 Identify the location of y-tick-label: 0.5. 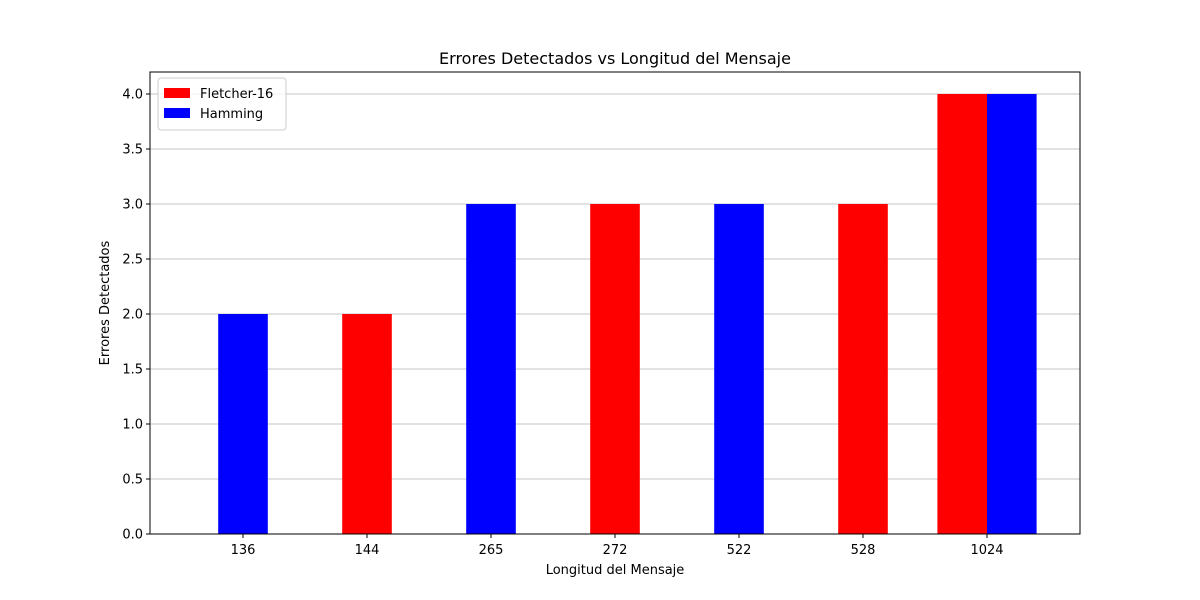
(132, 480).